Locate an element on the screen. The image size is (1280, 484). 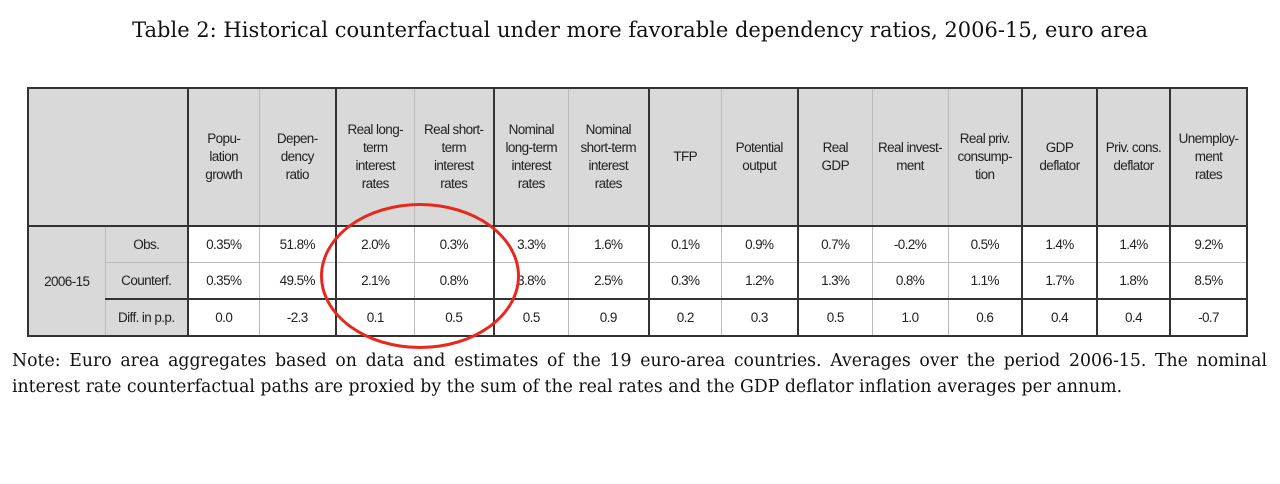
value-cell: 2.1% is located at coordinates (375, 281).